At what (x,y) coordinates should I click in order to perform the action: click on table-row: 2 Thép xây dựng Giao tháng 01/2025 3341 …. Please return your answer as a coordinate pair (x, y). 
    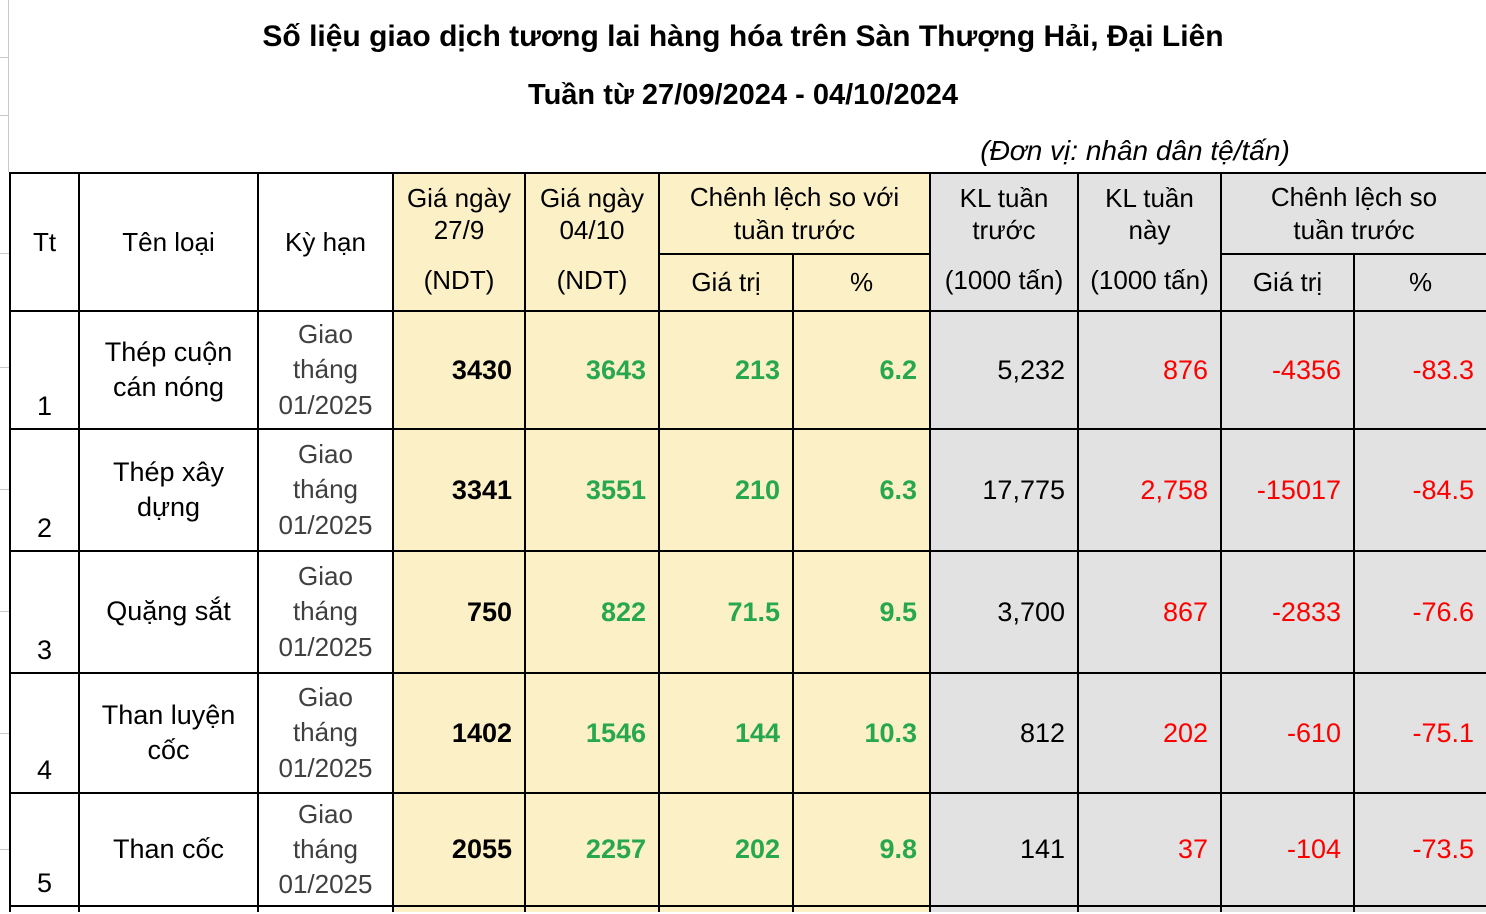
    Looking at the image, I should click on (747, 490).